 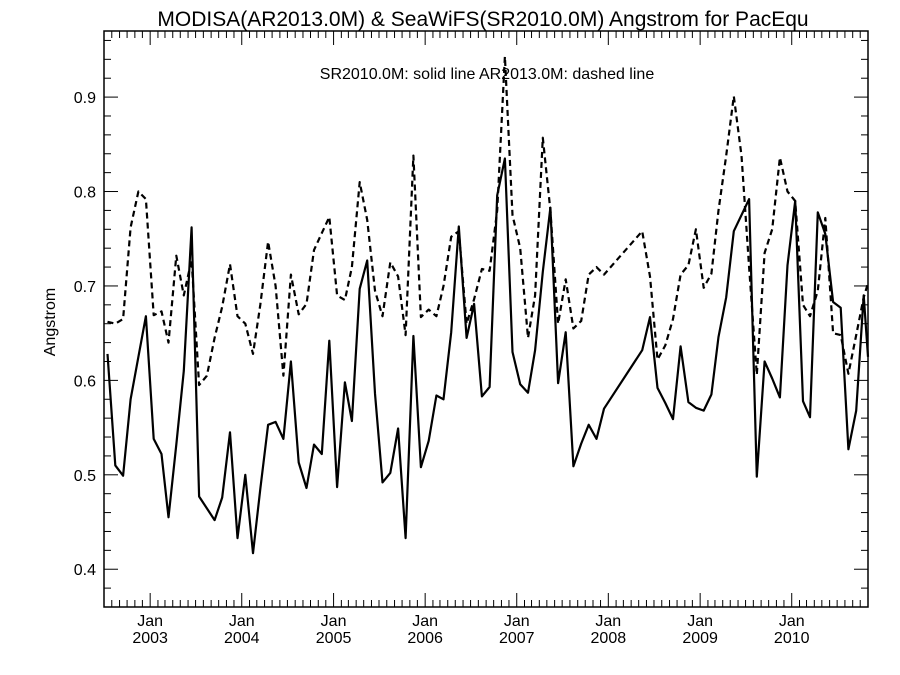 I want to click on x-tick-year-label: 2010, so click(x=792, y=638).